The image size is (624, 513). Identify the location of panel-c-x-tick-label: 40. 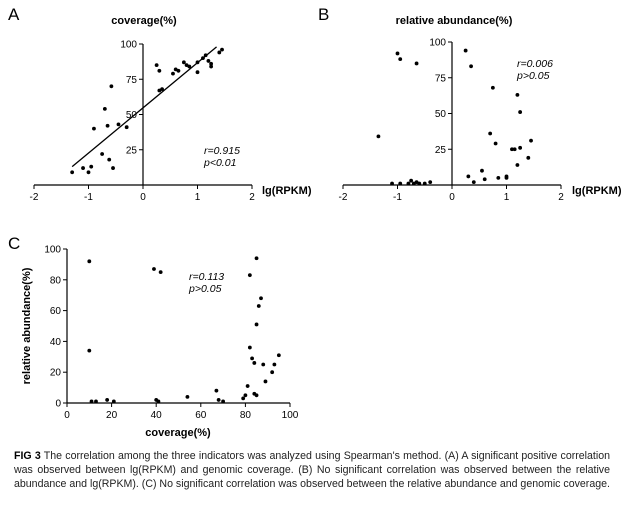
(157, 415).